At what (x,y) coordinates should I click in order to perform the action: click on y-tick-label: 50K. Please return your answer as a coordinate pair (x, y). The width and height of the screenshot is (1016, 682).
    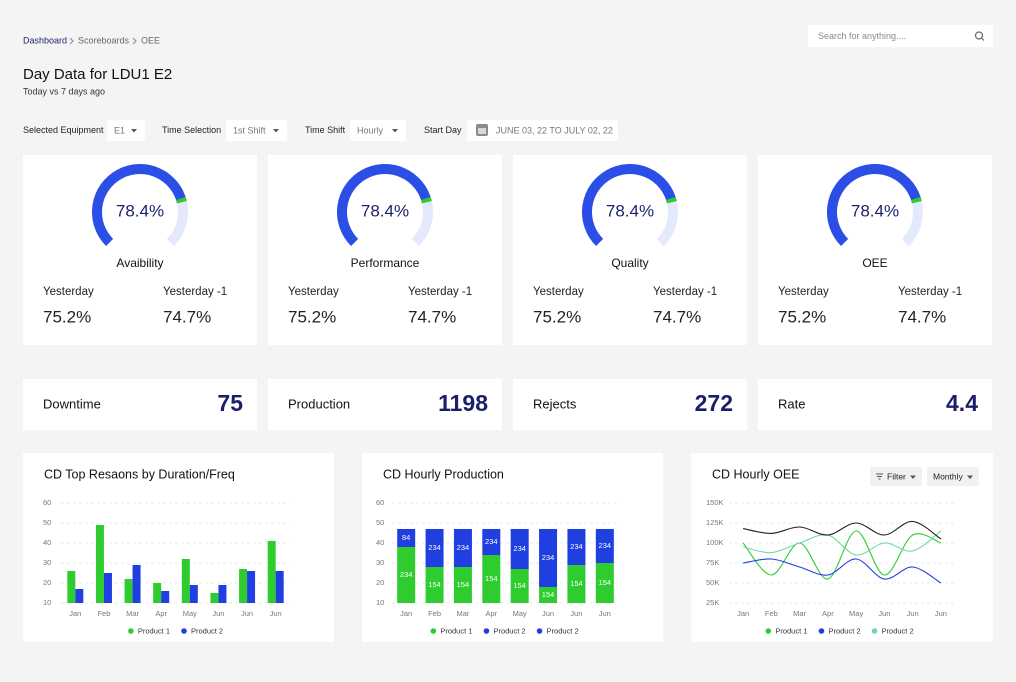
    Looking at the image, I should click on (712, 582).